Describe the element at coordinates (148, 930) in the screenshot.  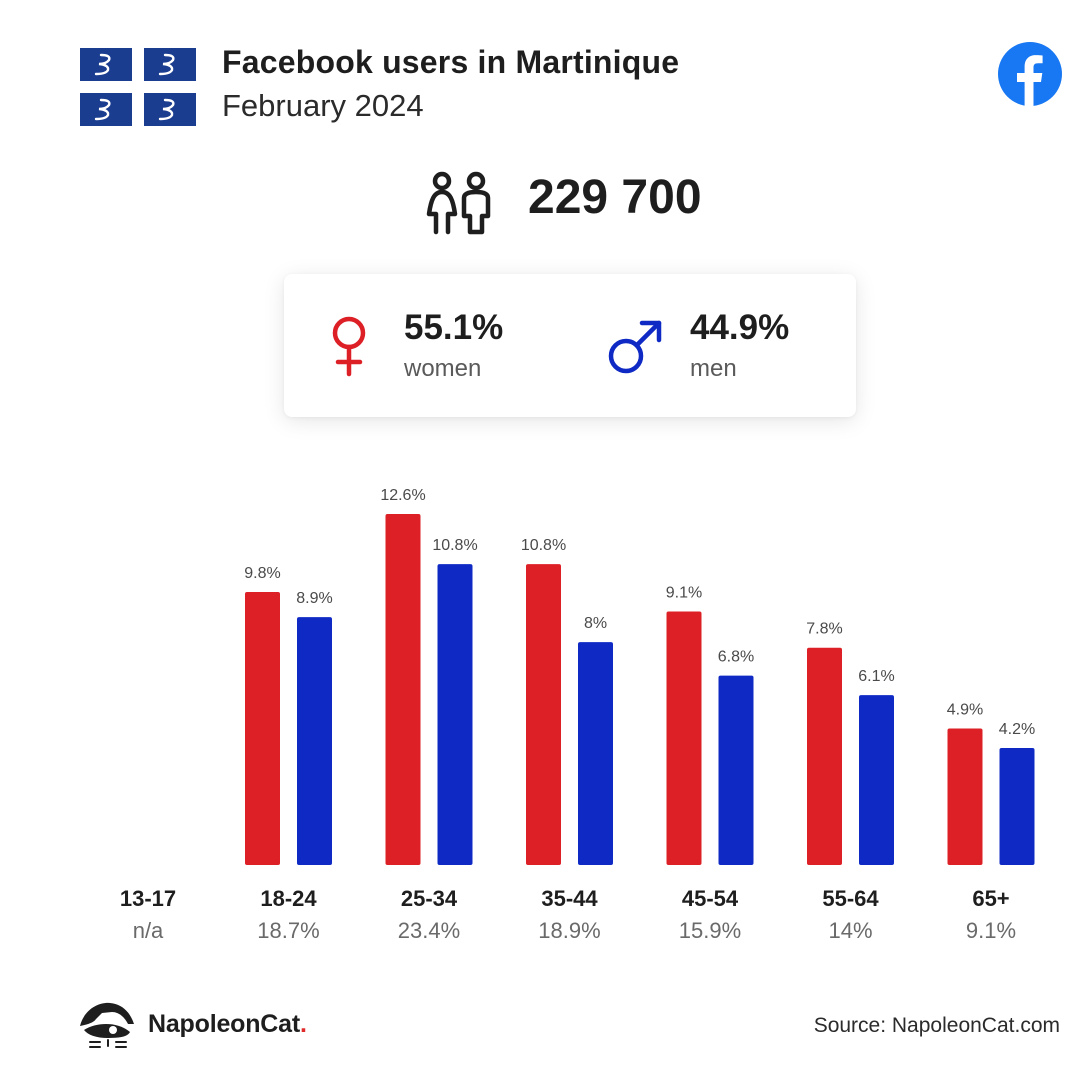
I see `category-total: n/a` at that location.